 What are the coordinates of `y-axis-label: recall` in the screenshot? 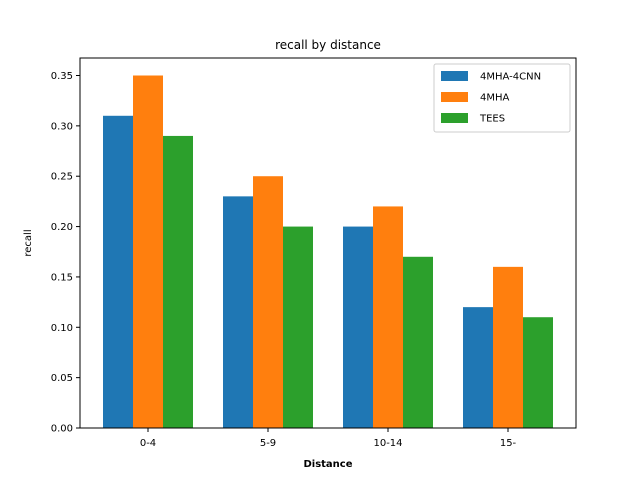 It's located at (28, 242).